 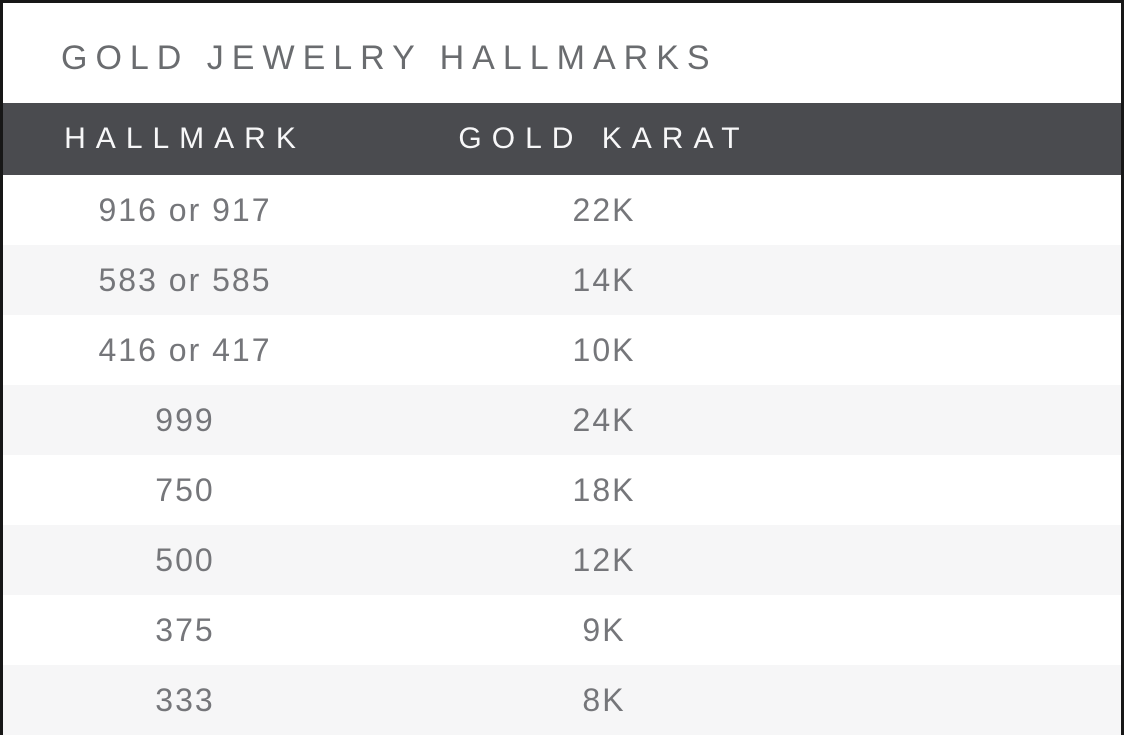 What do you see at coordinates (604, 279) in the screenshot?
I see `karat-cell: 14K` at bounding box center [604, 279].